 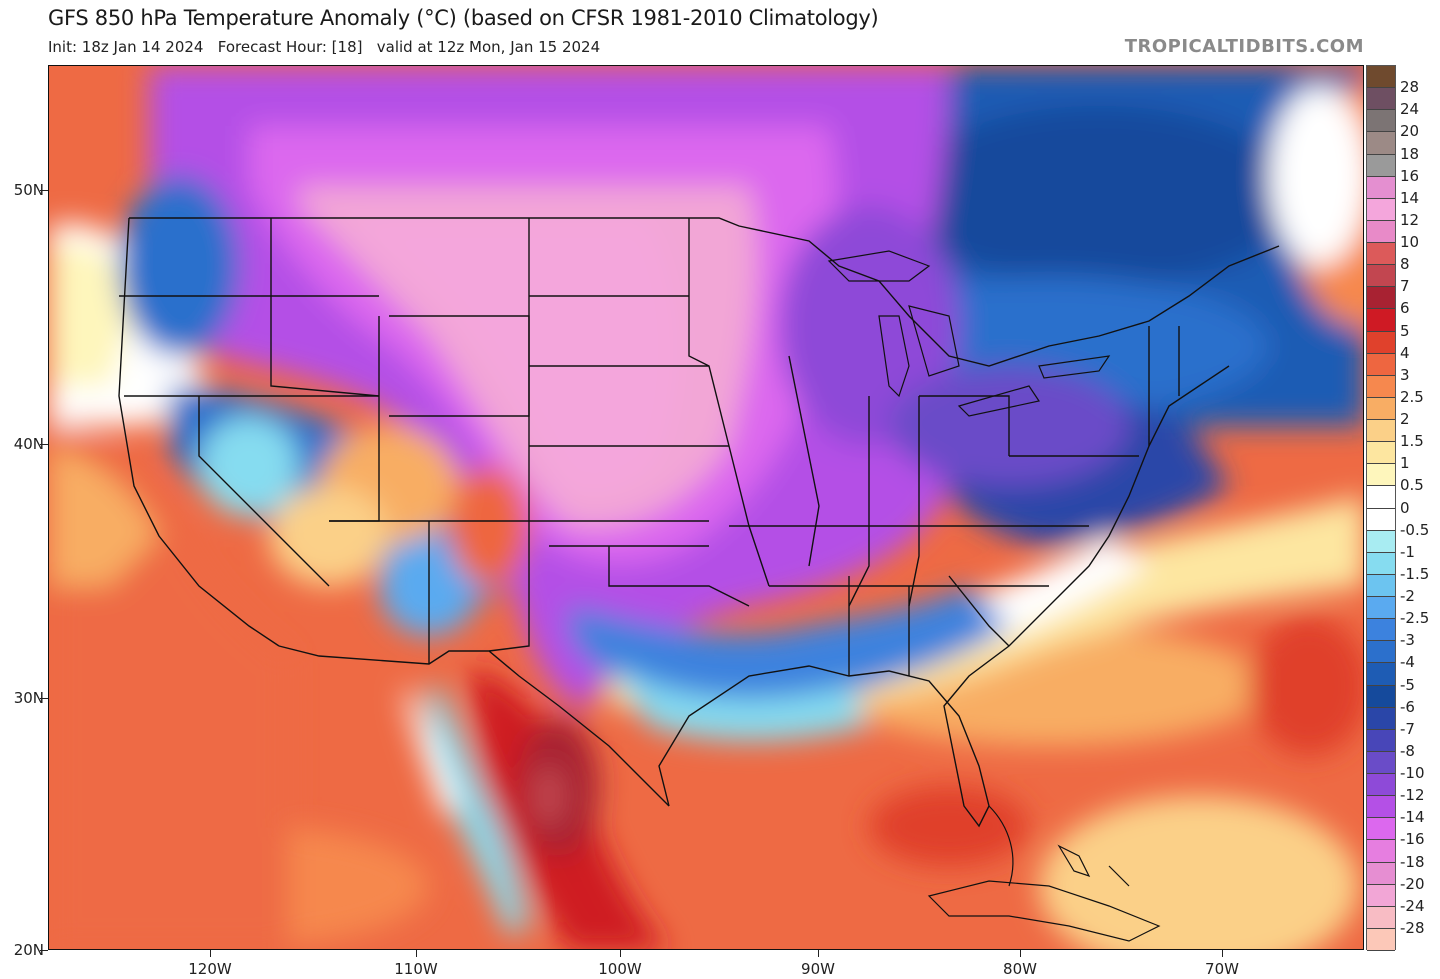 I want to click on colorbar-label: 5, so click(x=1405, y=330).